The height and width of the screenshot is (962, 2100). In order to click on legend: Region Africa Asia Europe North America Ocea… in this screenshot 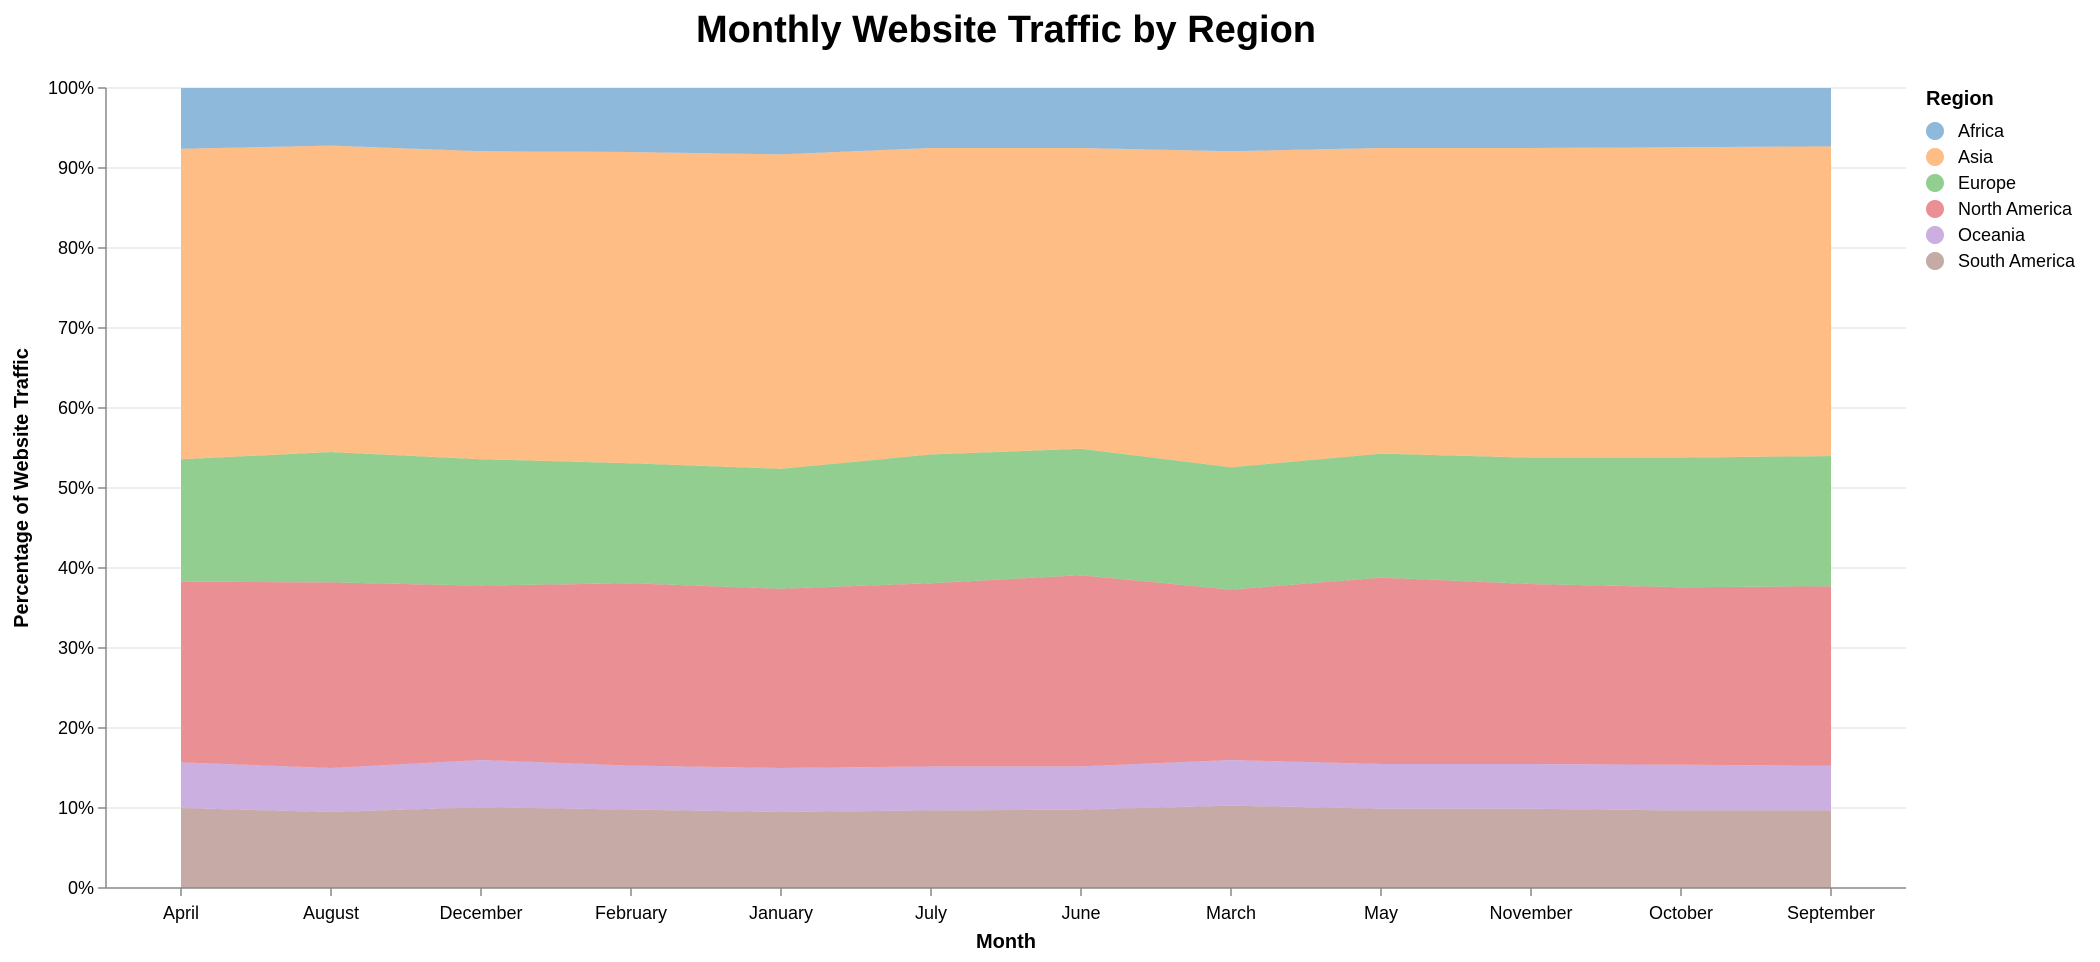, I will do `click(2001, 179)`.